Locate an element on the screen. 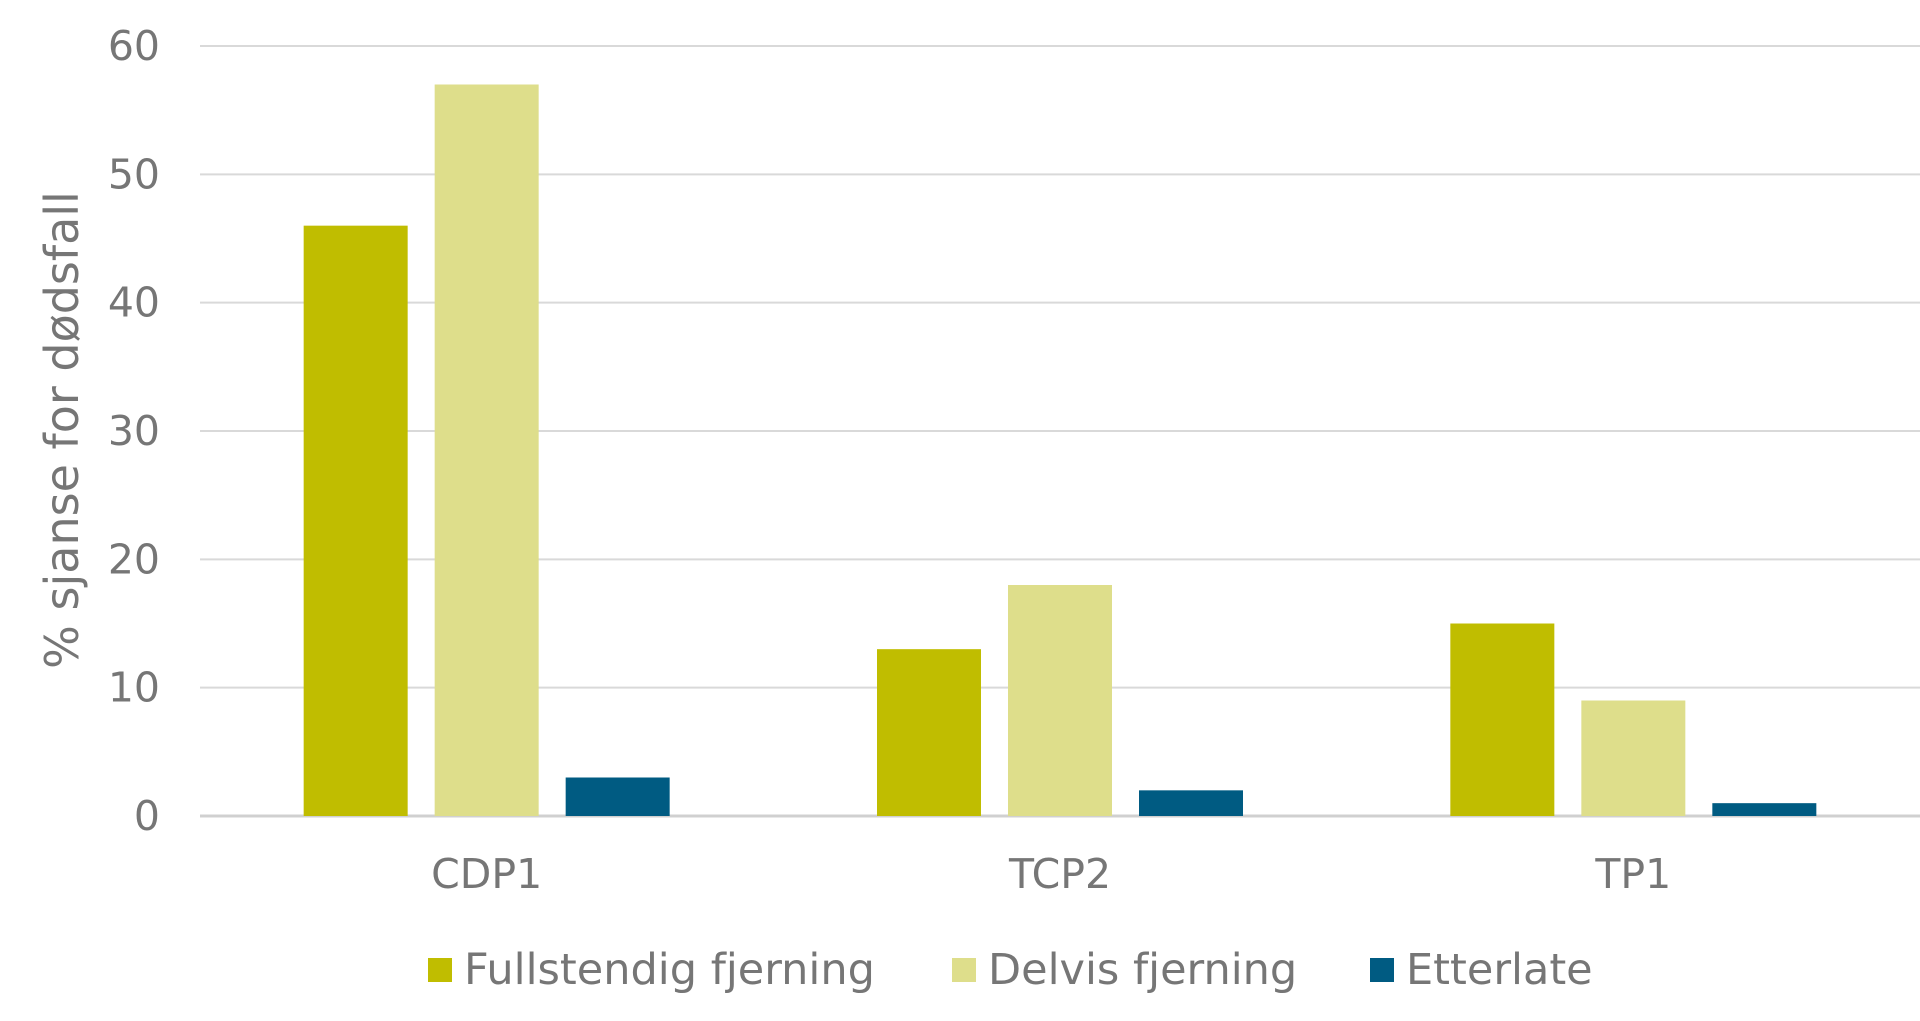  y-tick-label: 20 is located at coordinates (134, 559).